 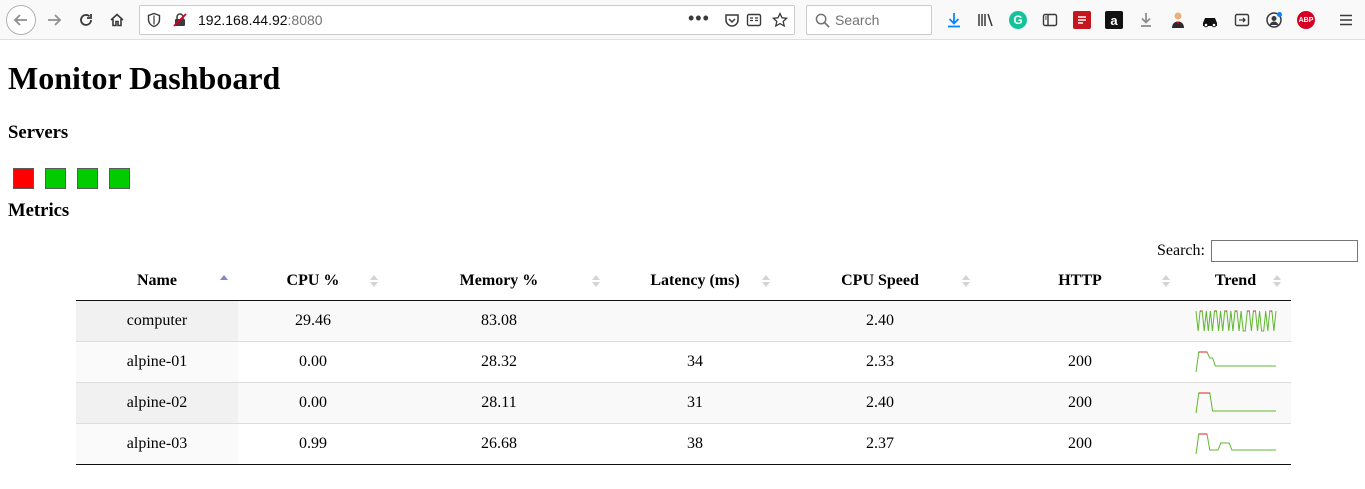 I want to click on column-header-label: CPU Speed, so click(x=880, y=280).